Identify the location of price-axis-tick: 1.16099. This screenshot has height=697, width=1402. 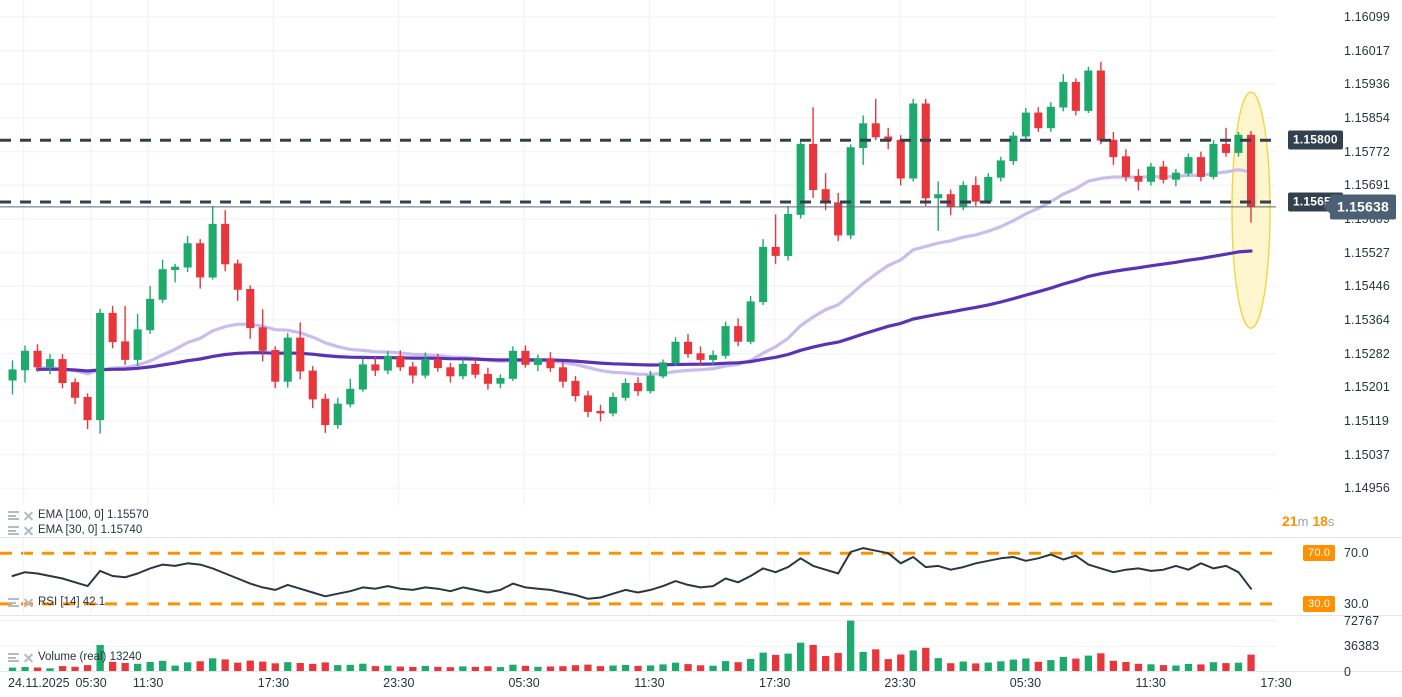
(1367, 16).